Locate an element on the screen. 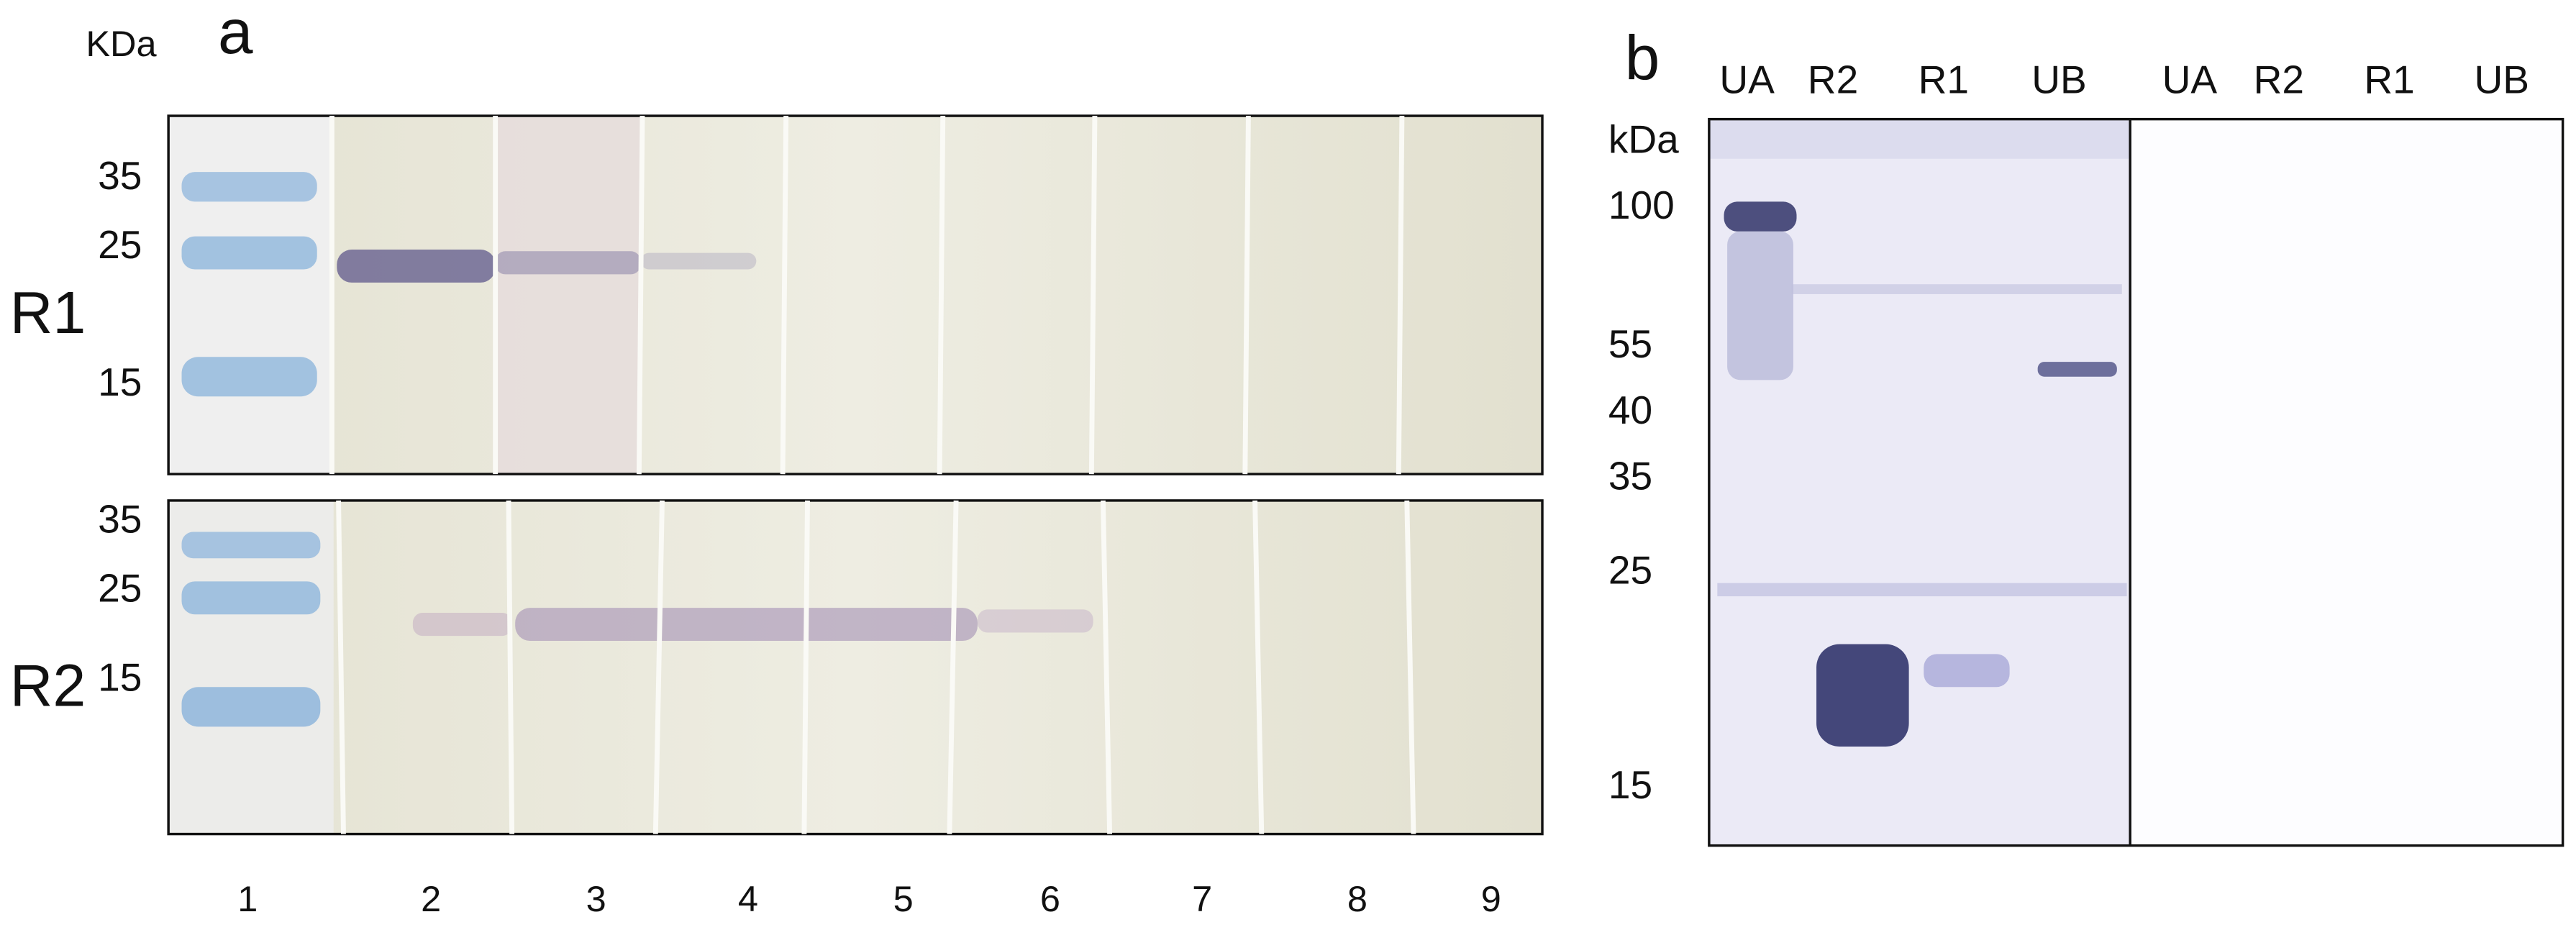  lane-number: 6 is located at coordinates (1050, 898).